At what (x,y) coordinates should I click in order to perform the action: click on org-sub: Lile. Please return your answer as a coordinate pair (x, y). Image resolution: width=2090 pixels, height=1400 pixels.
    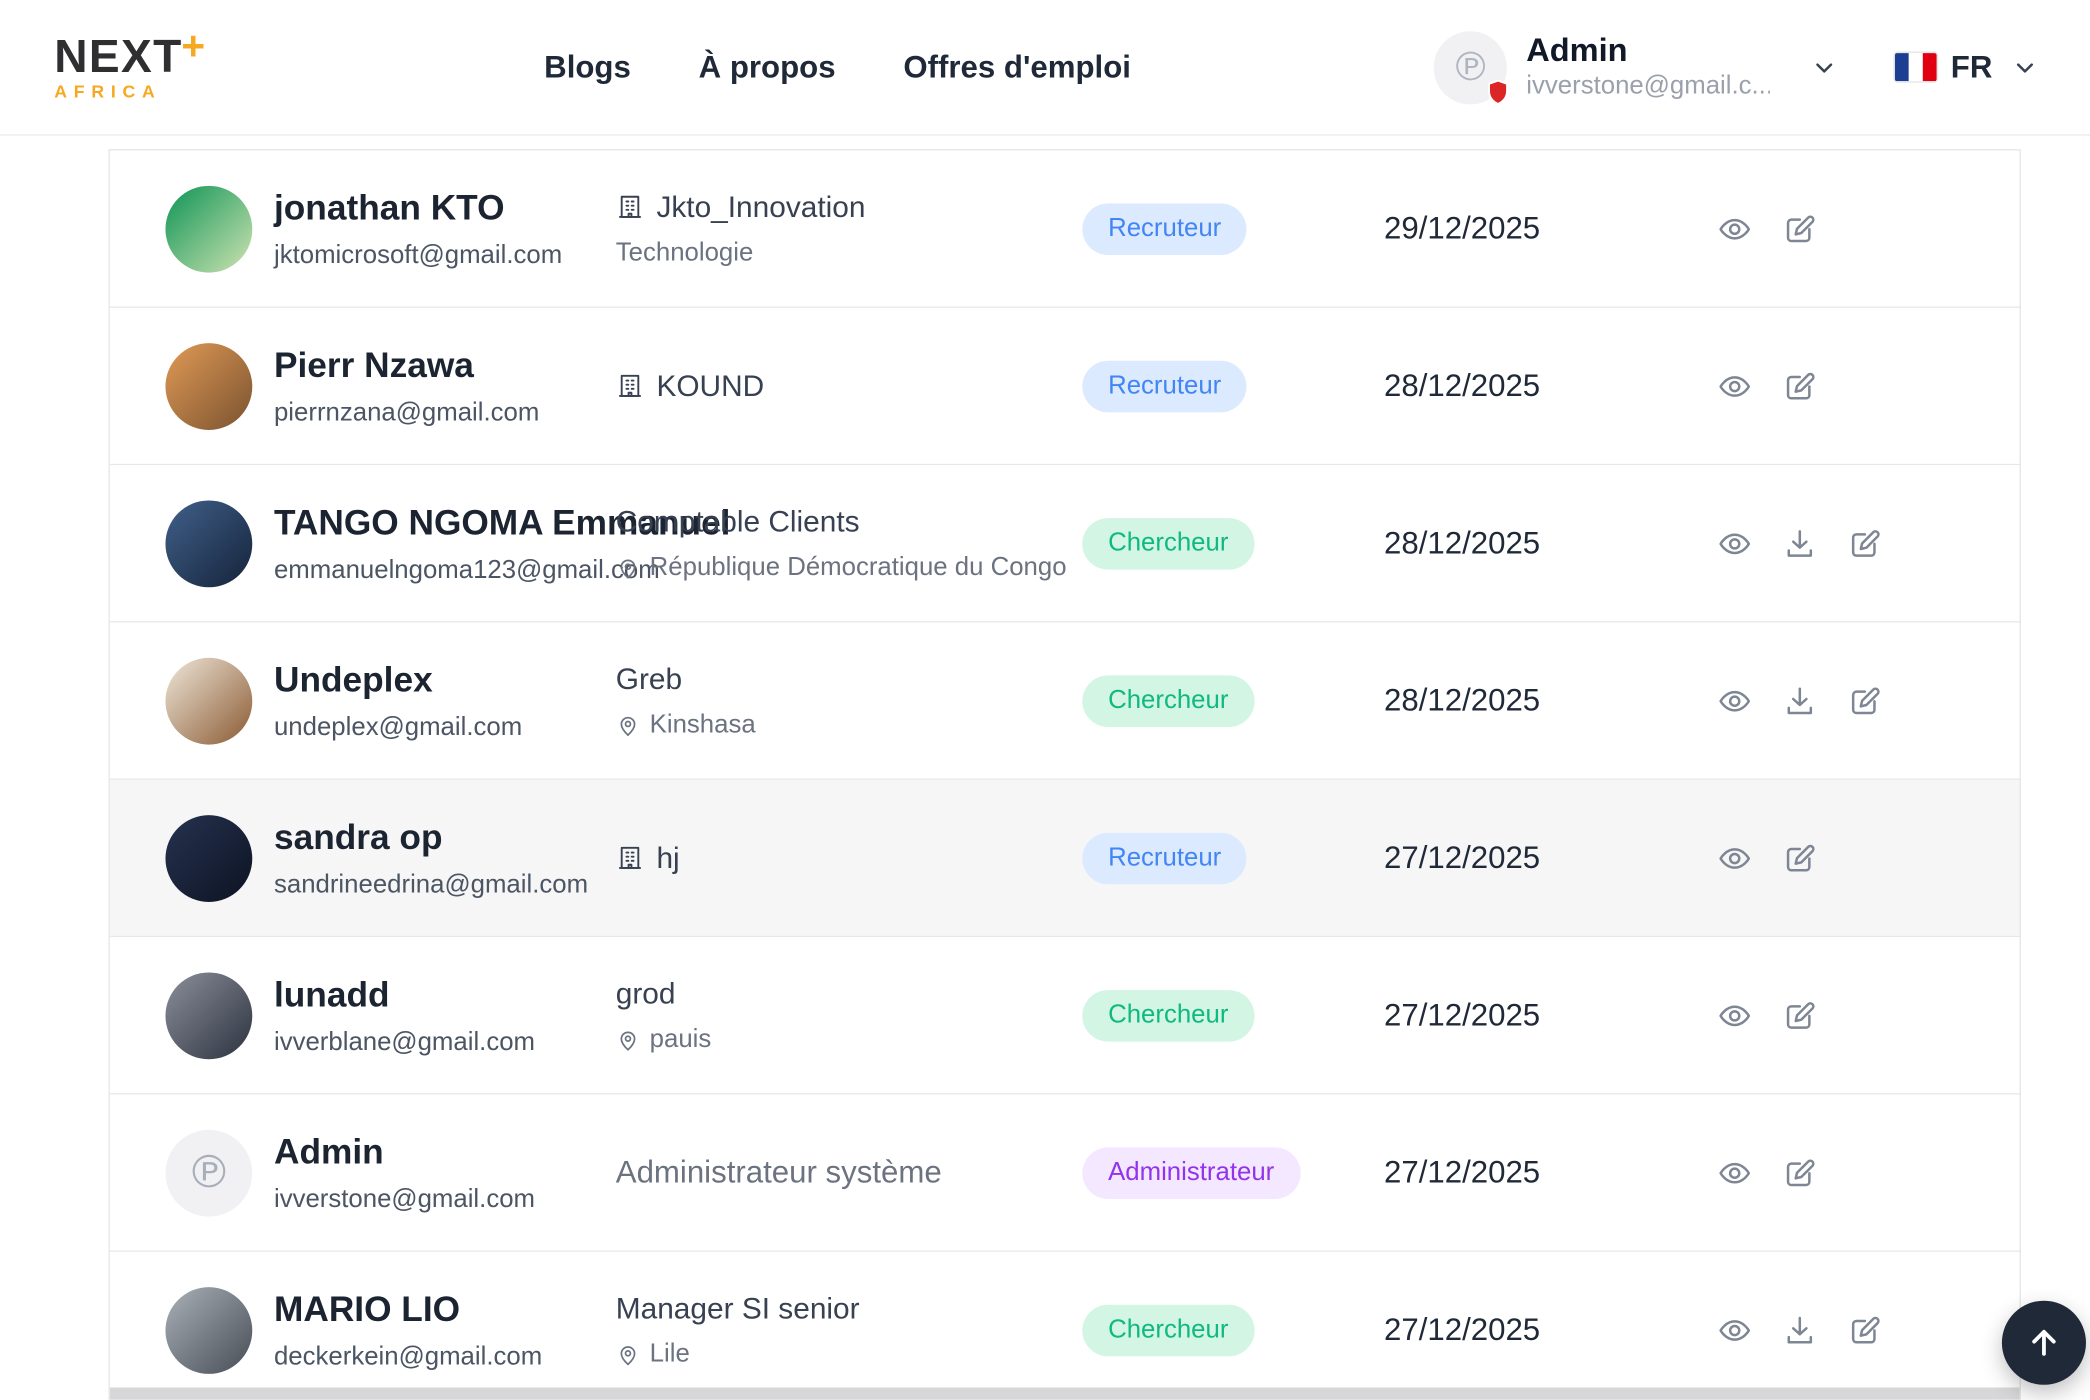
    Looking at the image, I should click on (844, 1354).